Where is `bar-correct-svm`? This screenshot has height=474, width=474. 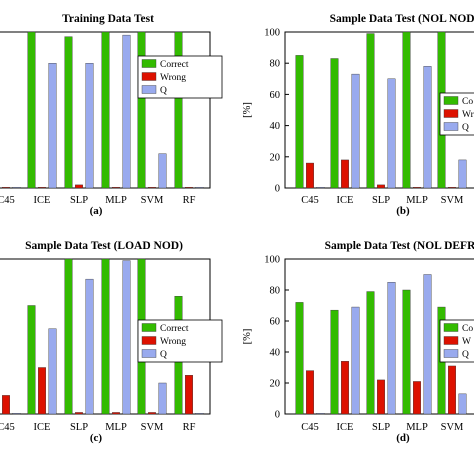 bar-correct-svm is located at coordinates (141, 110).